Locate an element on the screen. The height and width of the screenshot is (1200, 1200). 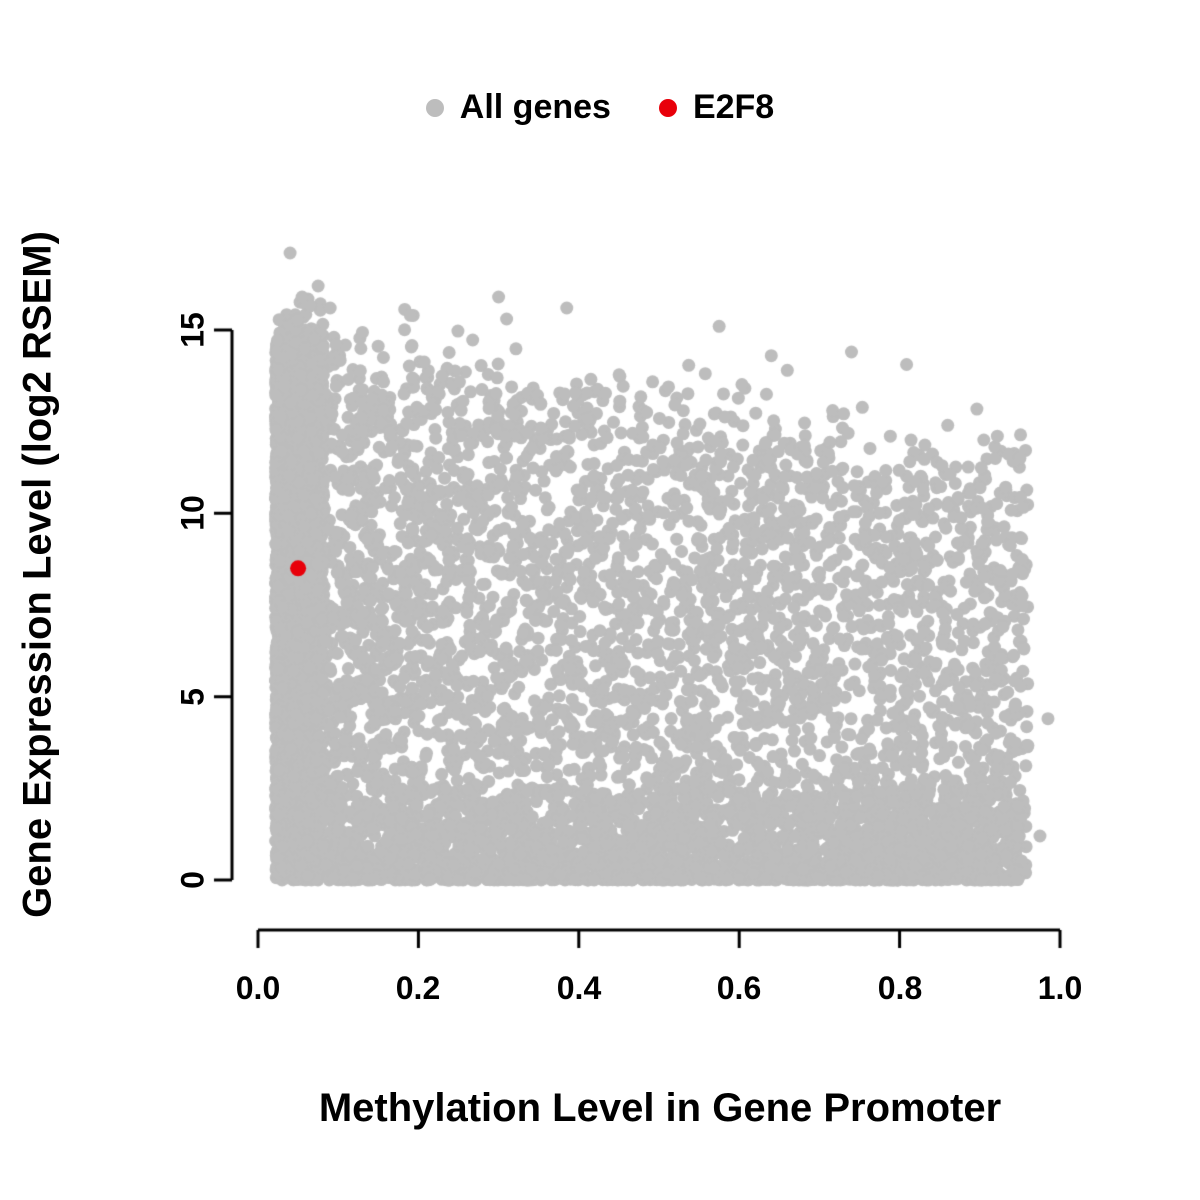
x-tick-label: 0.6 is located at coordinates (739, 988).